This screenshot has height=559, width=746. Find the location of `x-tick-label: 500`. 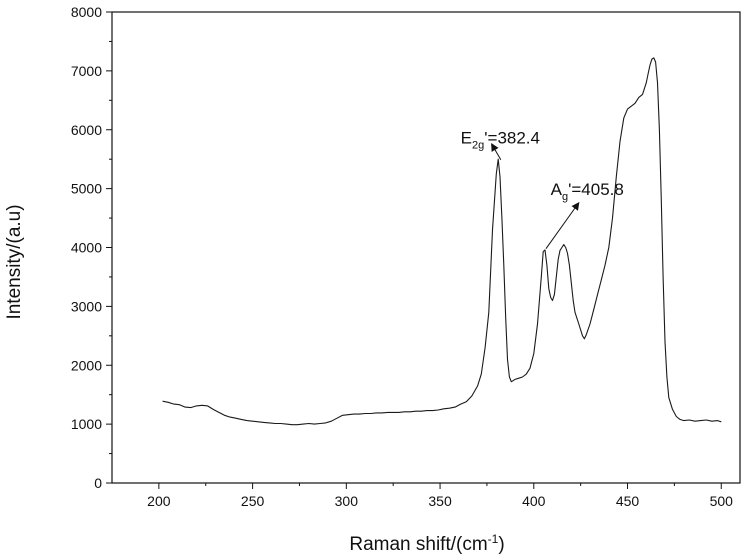

x-tick-label: 500 is located at coordinates (722, 501).